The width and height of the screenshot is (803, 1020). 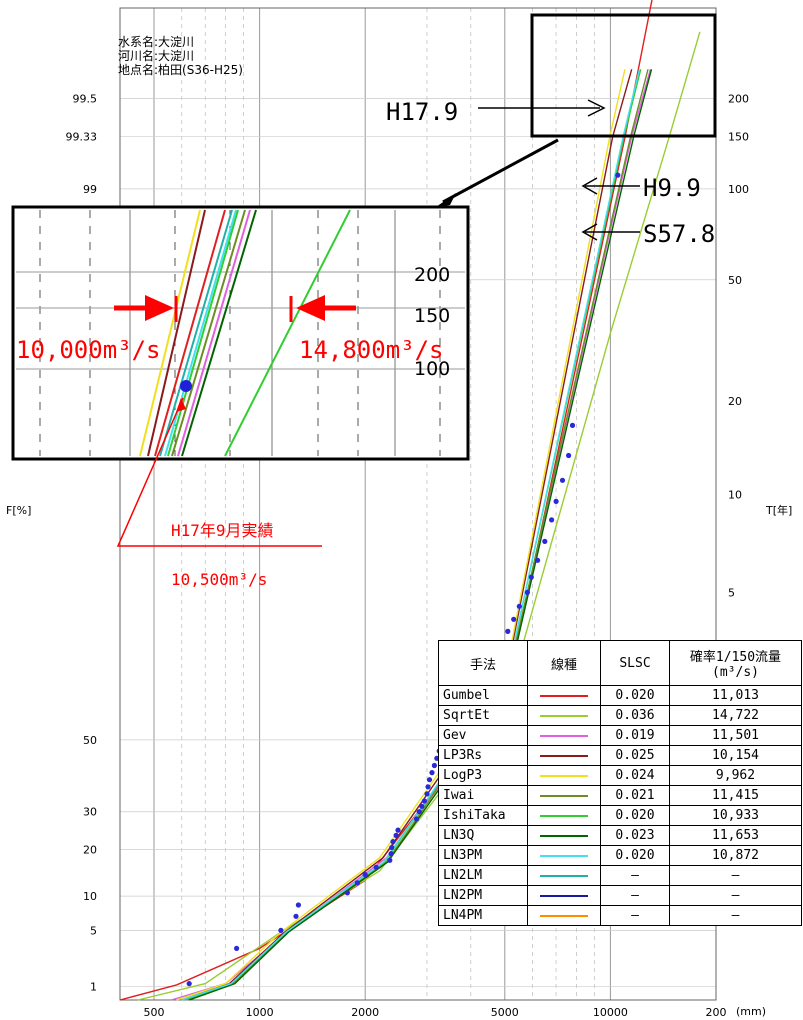 I want to click on s57-8-label: S57.8, so click(x=679, y=234).